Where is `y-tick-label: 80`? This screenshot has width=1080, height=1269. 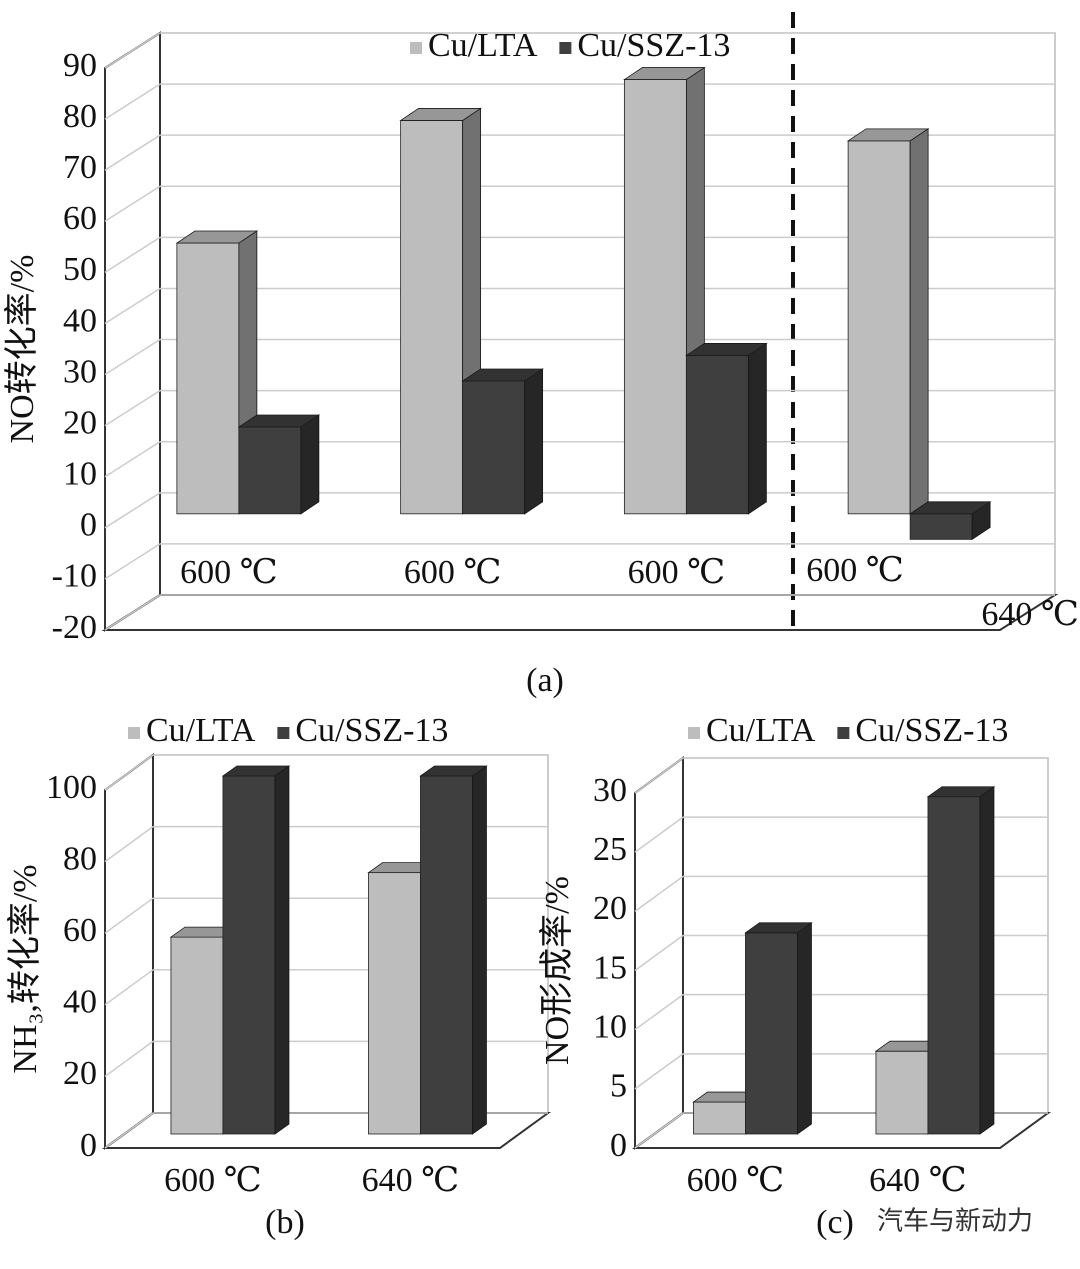 y-tick-label: 80 is located at coordinates (80, 858).